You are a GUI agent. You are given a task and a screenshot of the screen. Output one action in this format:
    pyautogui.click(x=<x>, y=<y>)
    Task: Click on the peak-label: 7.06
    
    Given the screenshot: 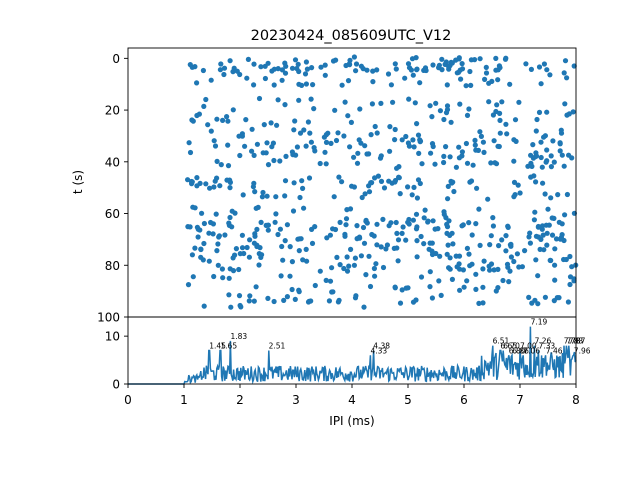 What is the action you would take?
    pyautogui.click(x=531, y=350)
    